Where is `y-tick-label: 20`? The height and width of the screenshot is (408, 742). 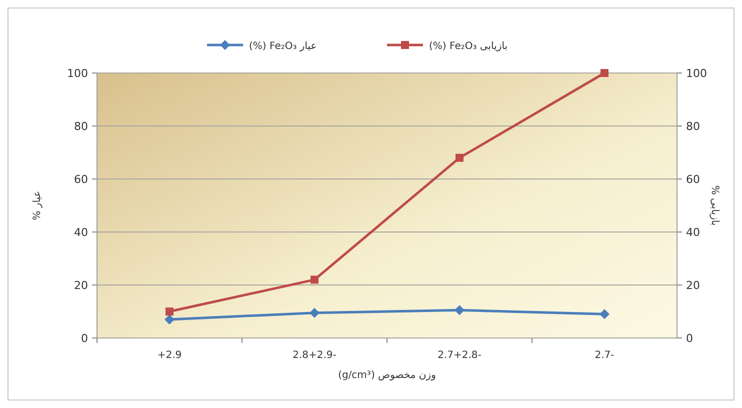
y-tick-label: 20 is located at coordinates (81, 285).